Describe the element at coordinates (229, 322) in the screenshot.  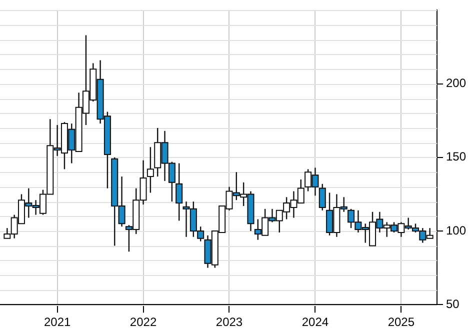
I see `x-tick-label: 2023` at that location.